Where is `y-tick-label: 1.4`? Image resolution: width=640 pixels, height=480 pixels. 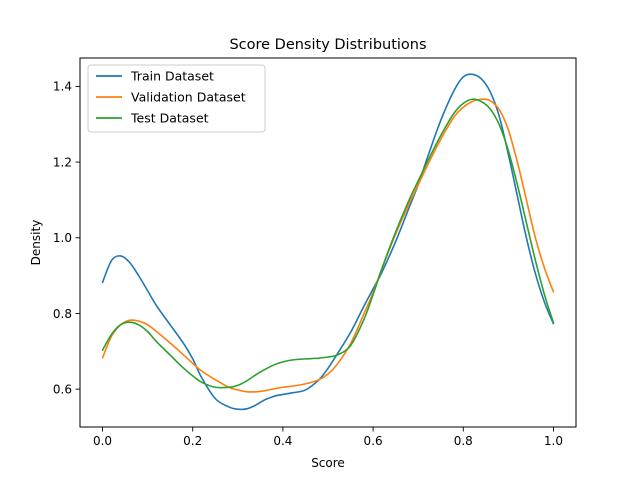 y-tick-label: 1.4 is located at coordinates (62, 87).